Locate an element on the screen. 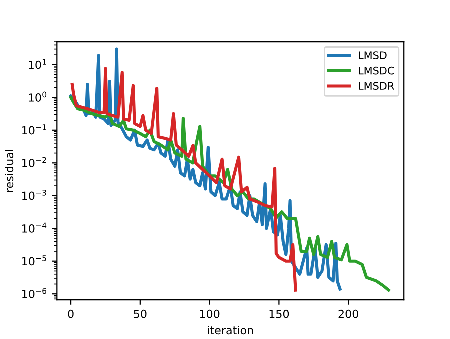 The height and width of the screenshot is (339, 450). y-tick-label: 10$^{−3}$ is located at coordinates (34, 195).